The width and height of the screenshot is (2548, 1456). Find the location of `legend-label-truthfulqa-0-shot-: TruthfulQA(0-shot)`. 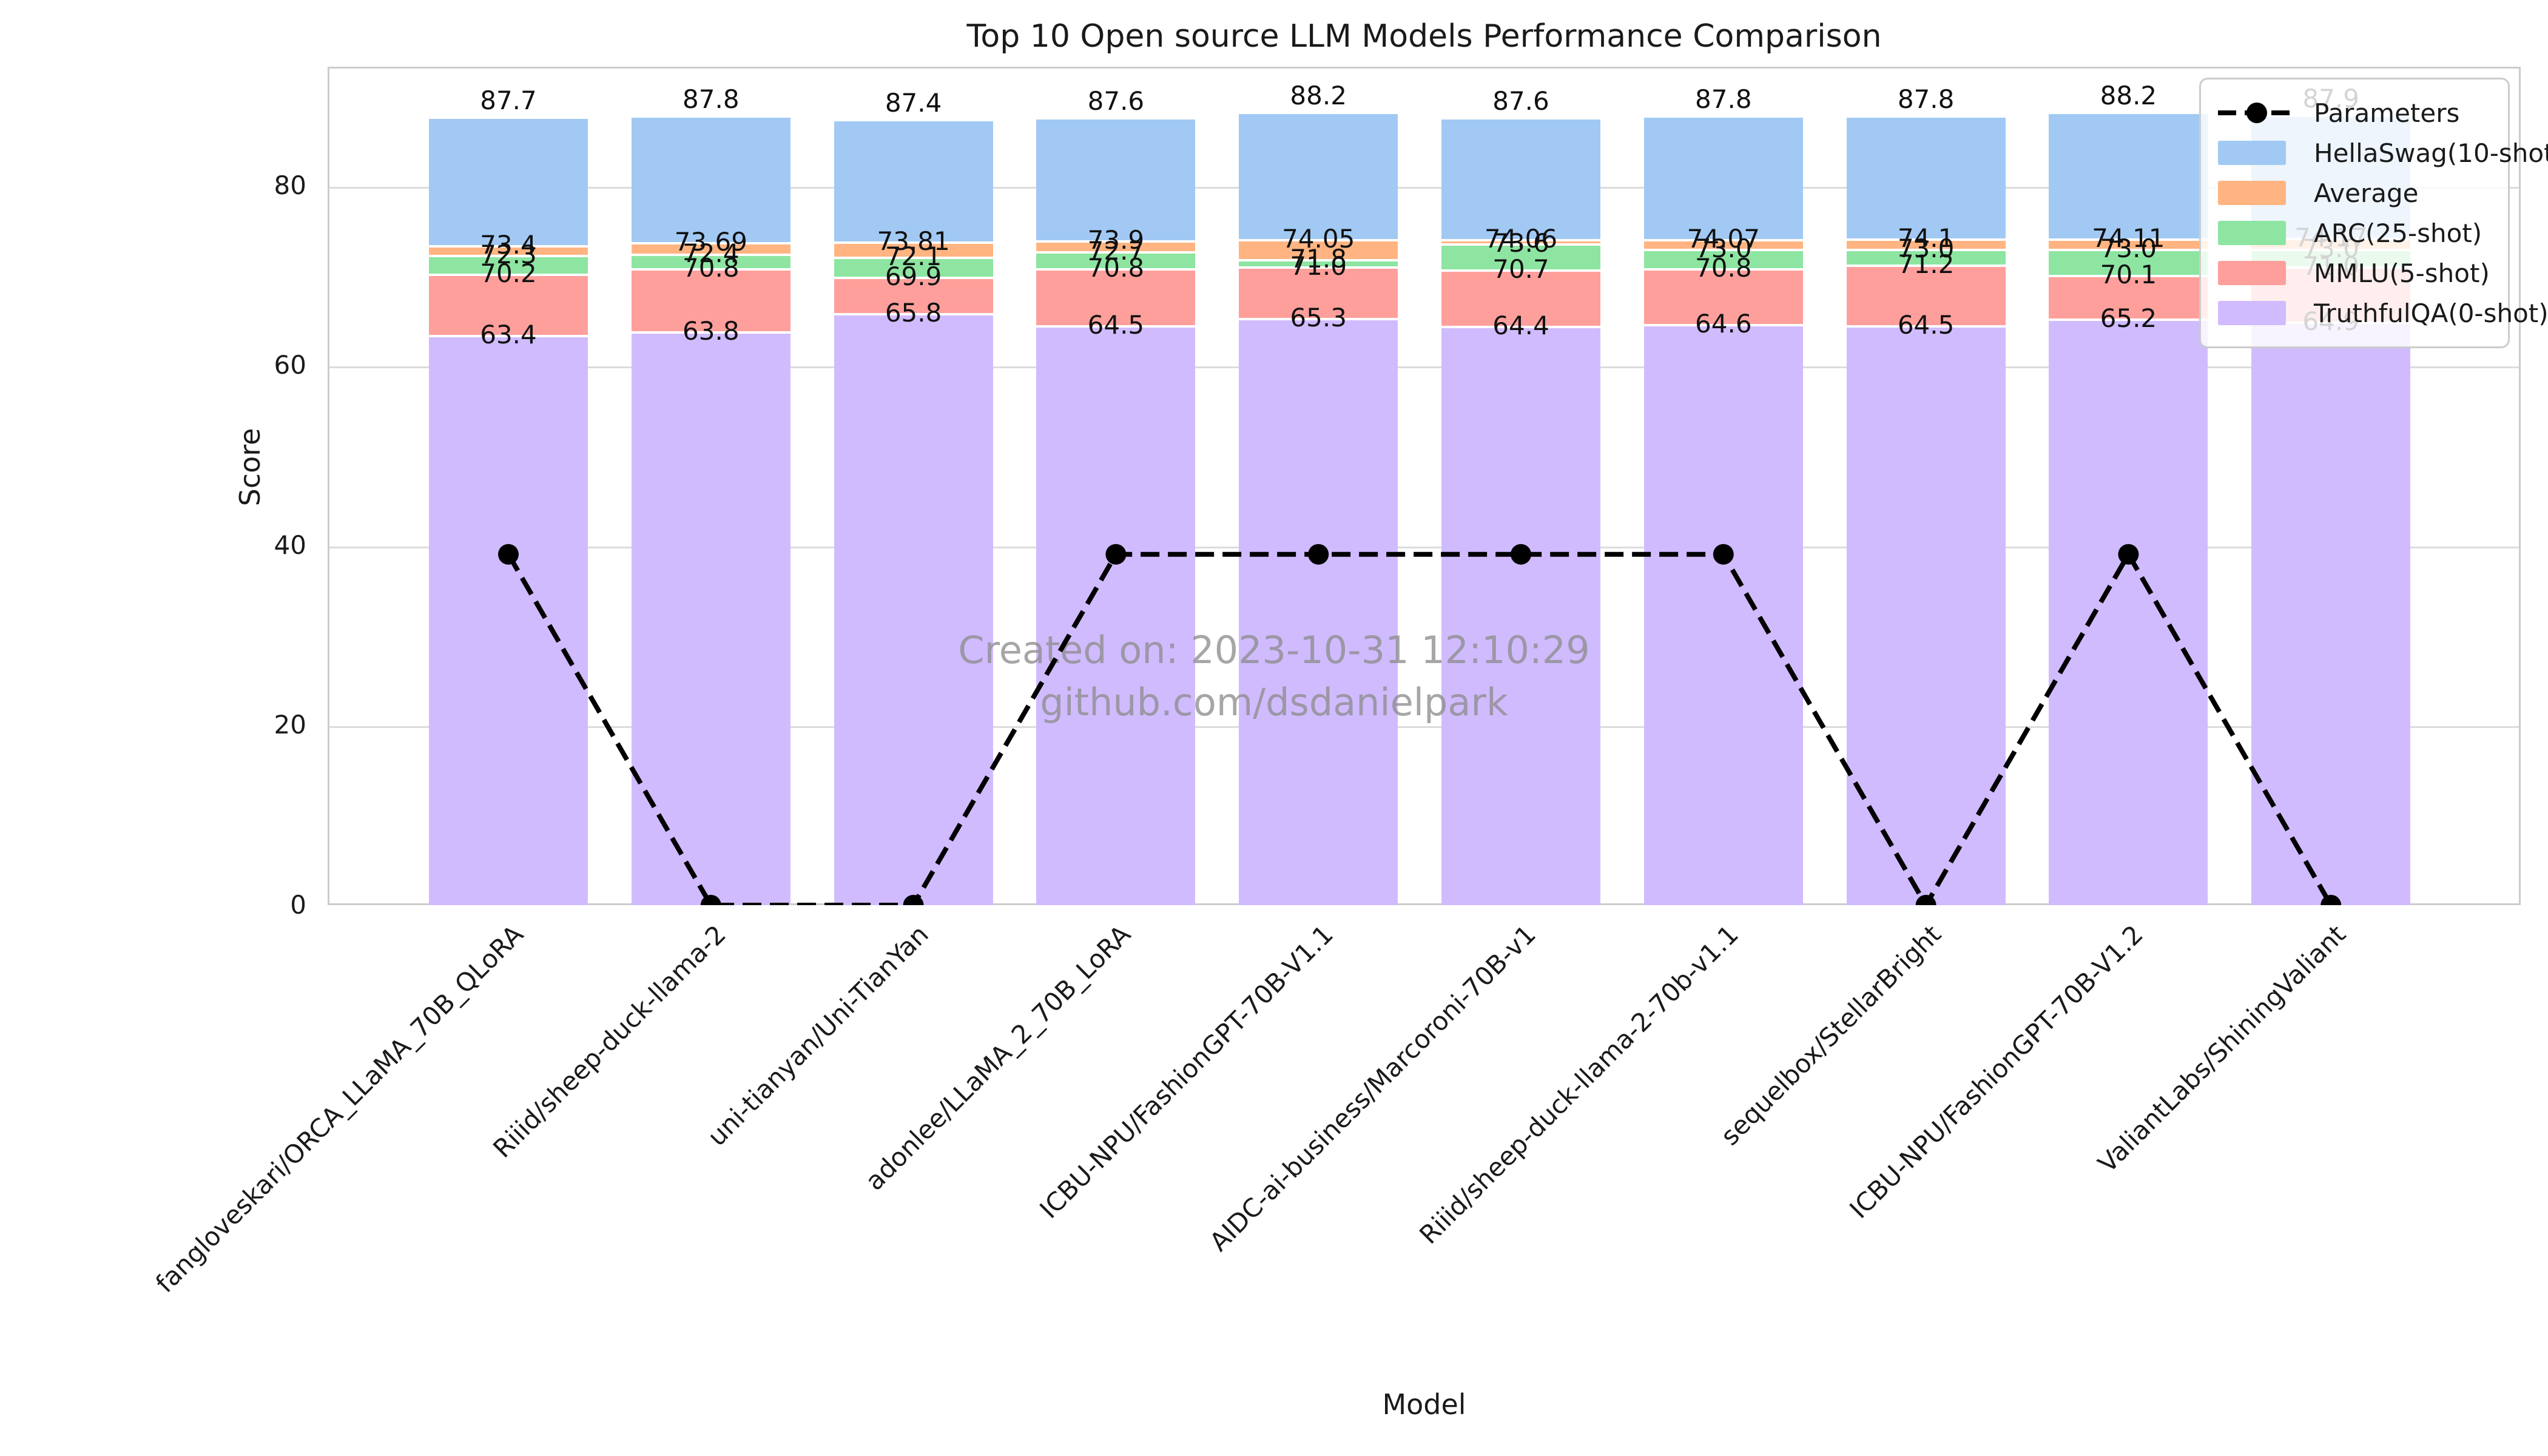

legend-label-truthfulqa-0-shot-: TruthfulQA(0-shot) is located at coordinates (2431, 313).